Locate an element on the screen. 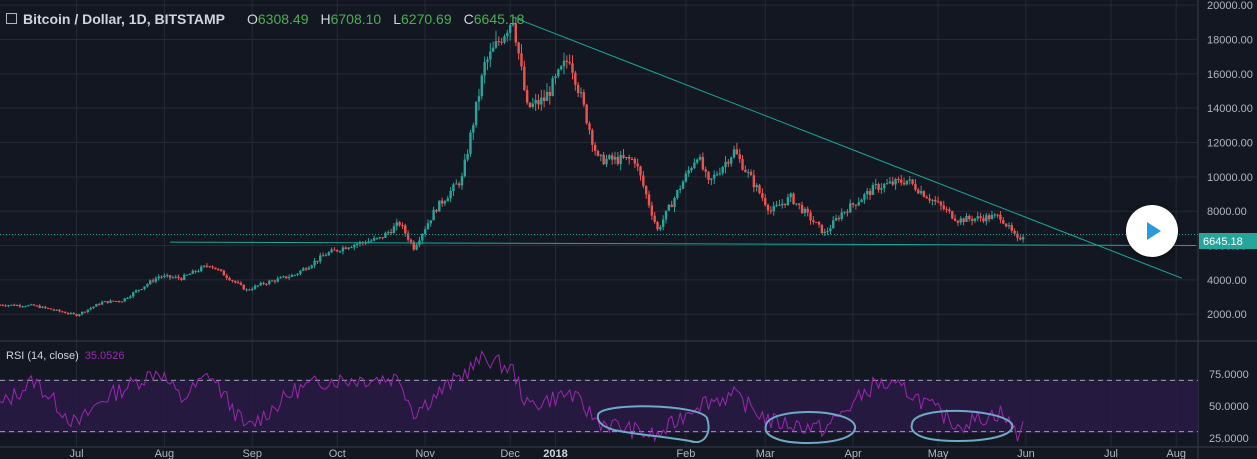 This screenshot has width=1257, height=459. symbol-title: Bitcoin / Dollar, 1D, BITSTAMP is located at coordinates (124, 19).